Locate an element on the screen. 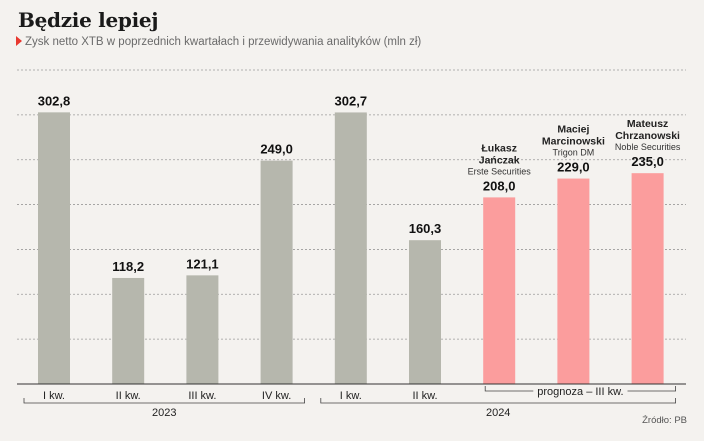 The image size is (704, 441). chart-title: Będzie lepiej is located at coordinates (88, 20).